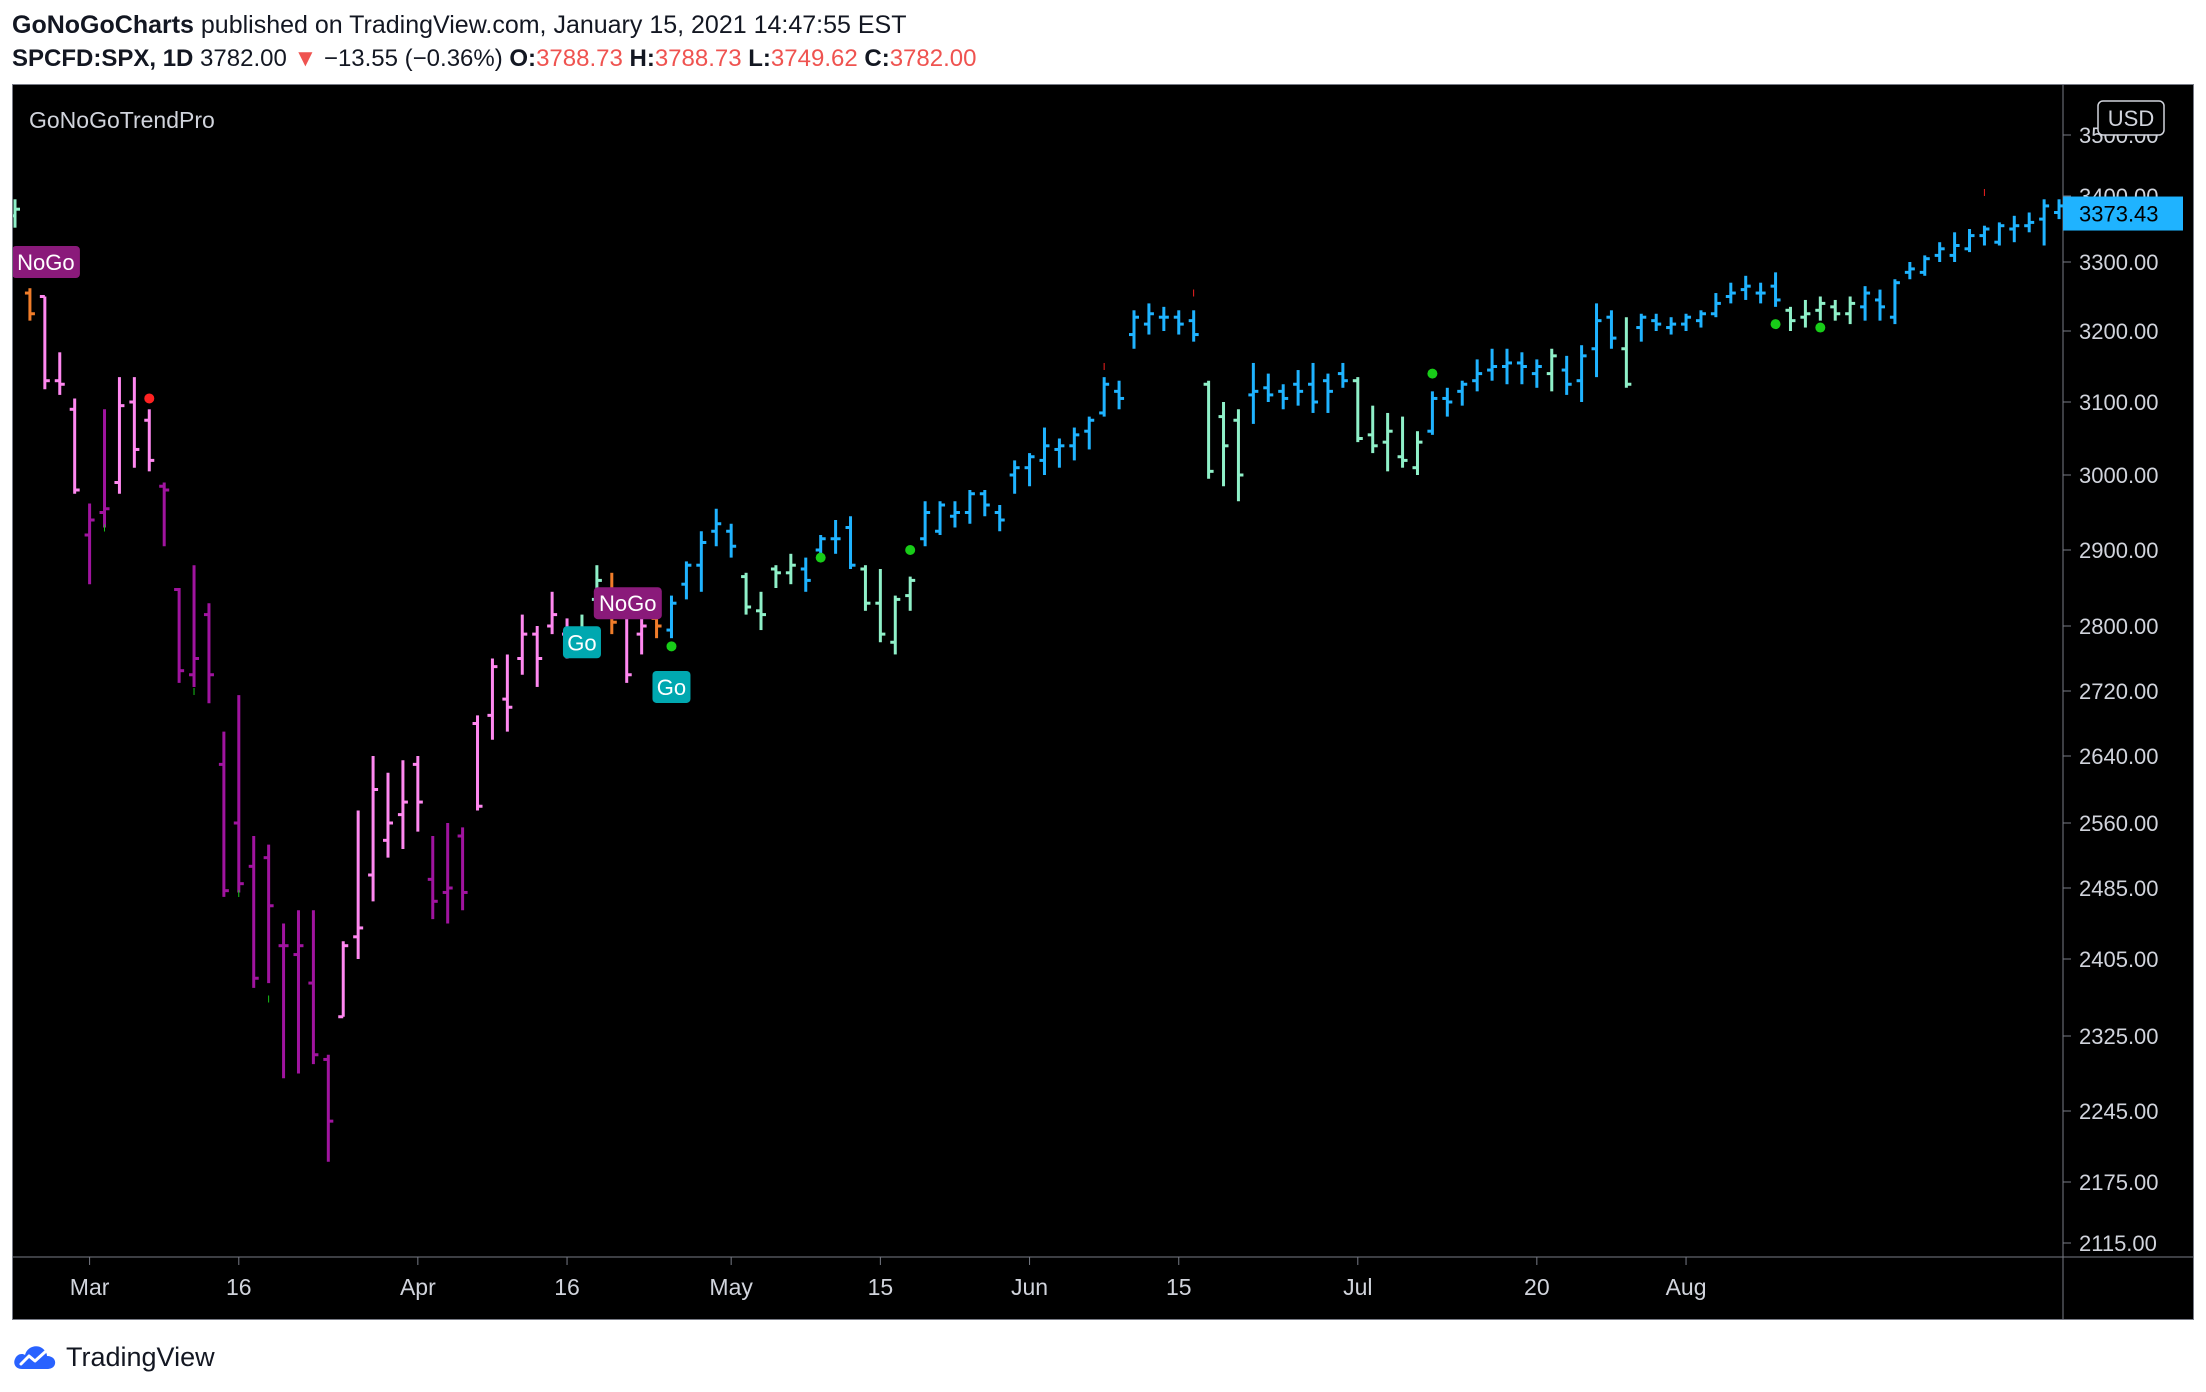 The image size is (2206, 1392). Describe the element at coordinates (305, 58) in the screenshot. I see `down-triangle-icon: ▼` at that location.